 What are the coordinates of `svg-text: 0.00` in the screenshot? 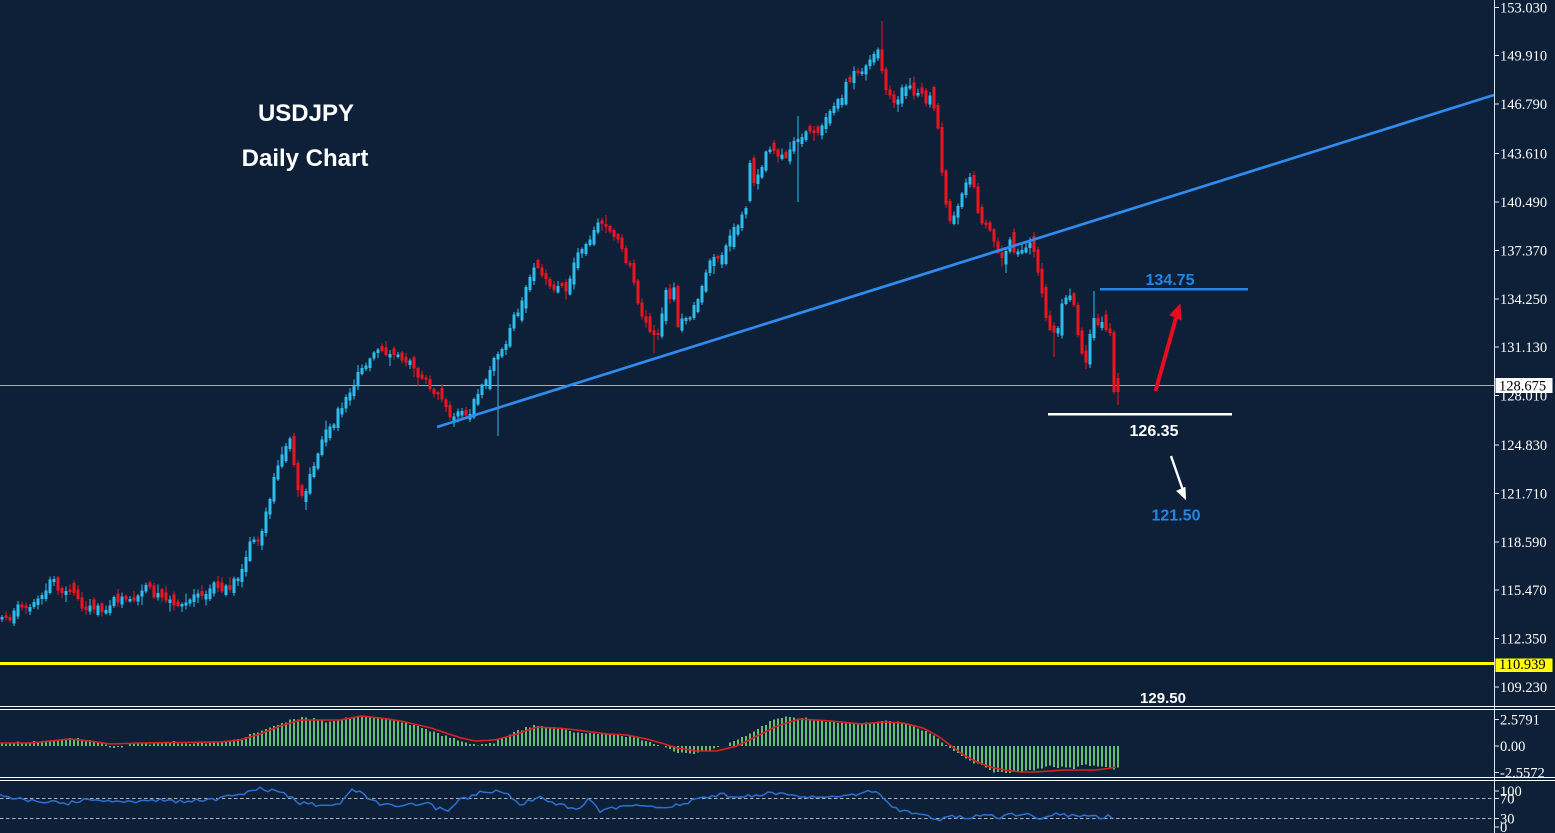 It's located at (1512, 747).